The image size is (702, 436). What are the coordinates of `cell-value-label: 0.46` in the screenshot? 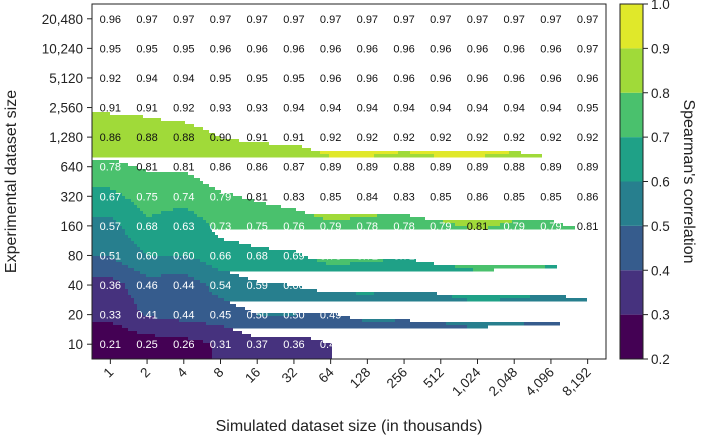 It's located at (146, 286).